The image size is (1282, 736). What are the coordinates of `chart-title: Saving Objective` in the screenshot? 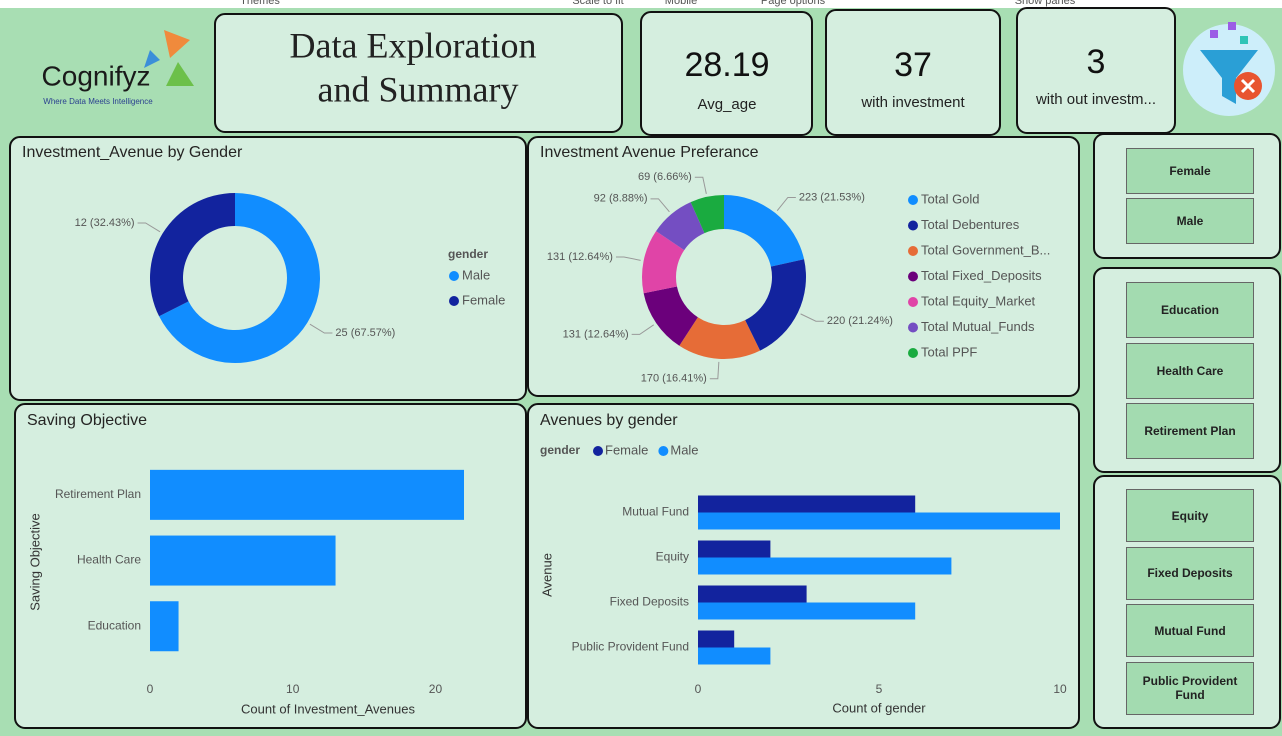 It's located at (87, 420).